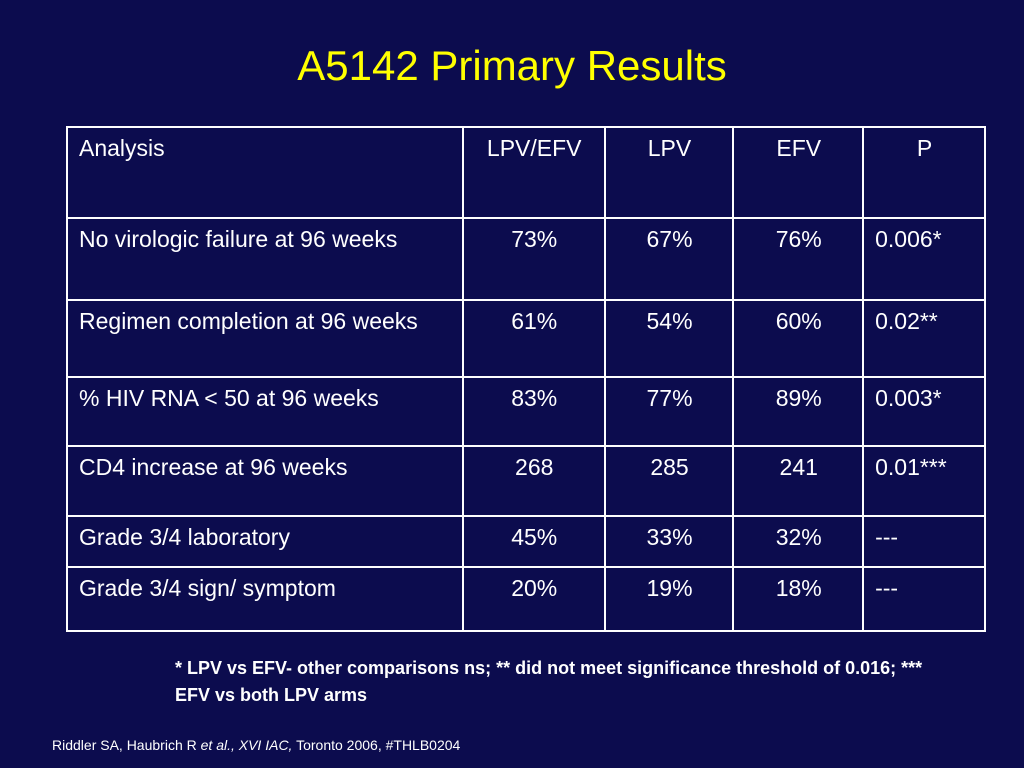  What do you see at coordinates (124, 745) in the screenshot?
I see `citation-authors: Riddler SA, Haubrich R` at bounding box center [124, 745].